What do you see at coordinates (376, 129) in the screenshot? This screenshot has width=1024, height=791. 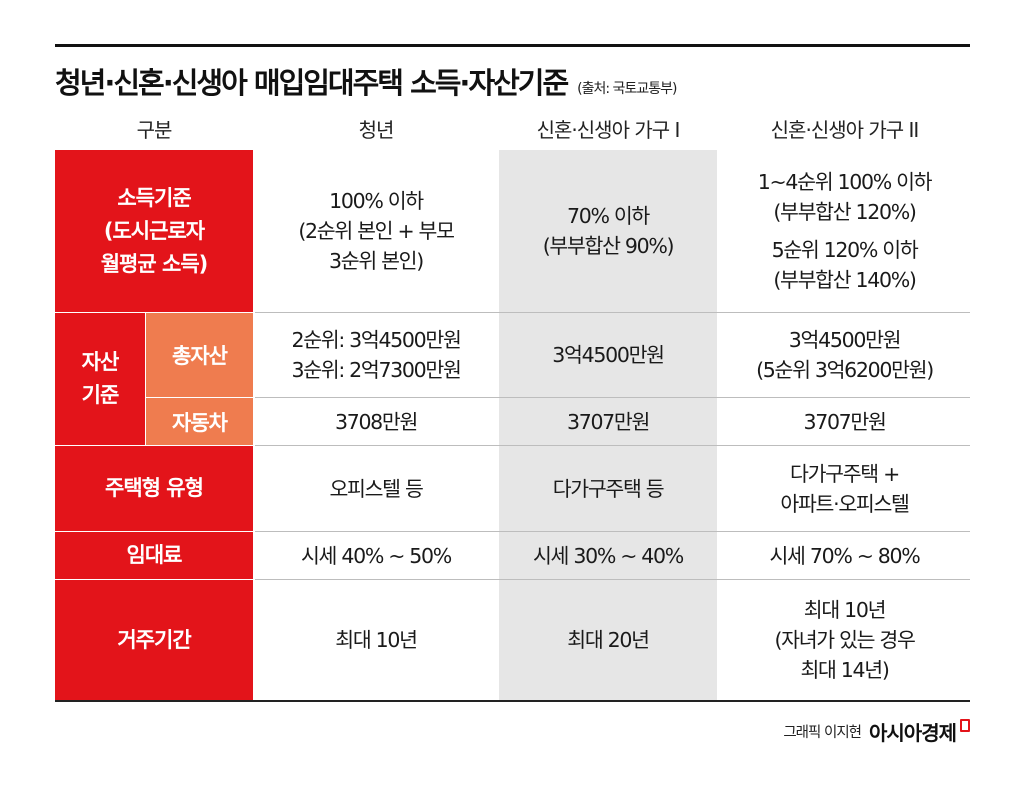 I see `header-youth: 청년` at bounding box center [376, 129].